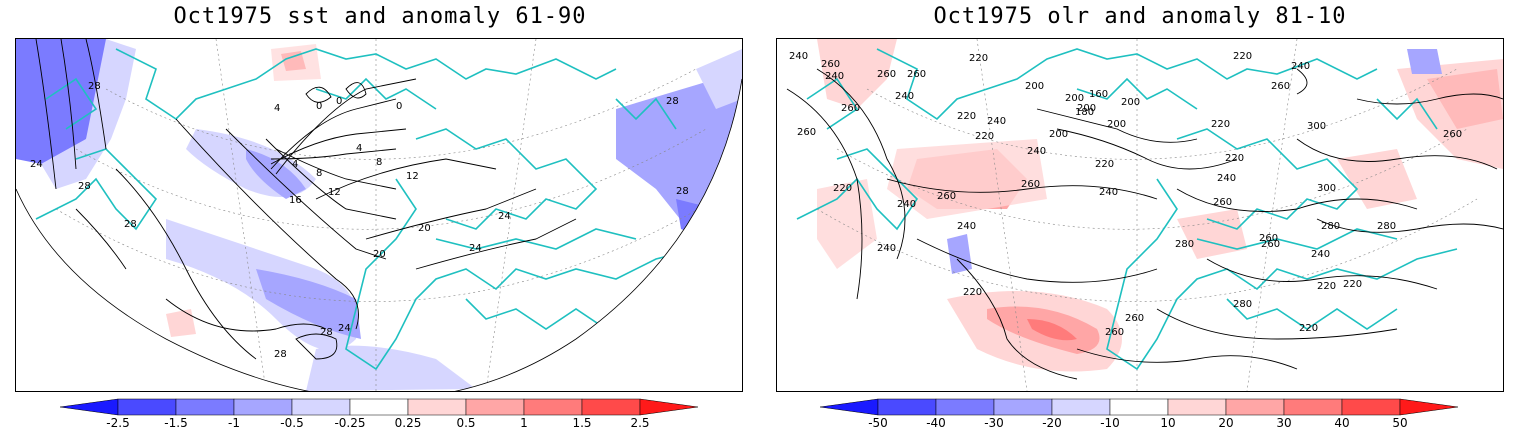 The image size is (1520, 430). What do you see at coordinates (1342, 423) in the screenshot?
I see `colorbar-label: 40` at bounding box center [1342, 423].